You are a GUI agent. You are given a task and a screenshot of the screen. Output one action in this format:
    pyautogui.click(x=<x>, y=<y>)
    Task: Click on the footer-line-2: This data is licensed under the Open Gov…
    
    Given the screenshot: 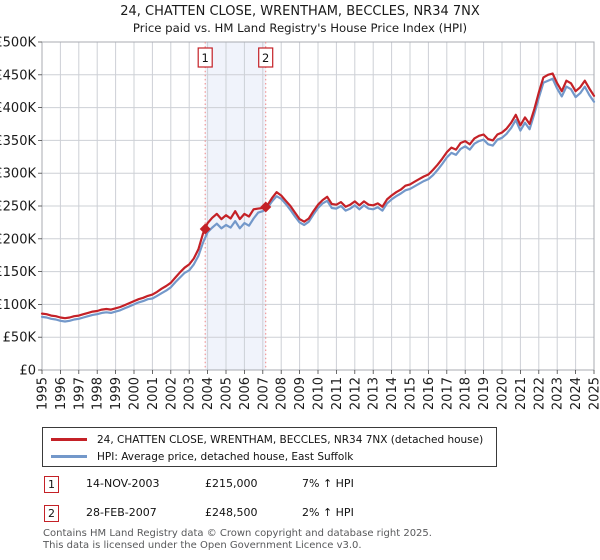 What is the action you would take?
    pyautogui.click(x=202, y=545)
    